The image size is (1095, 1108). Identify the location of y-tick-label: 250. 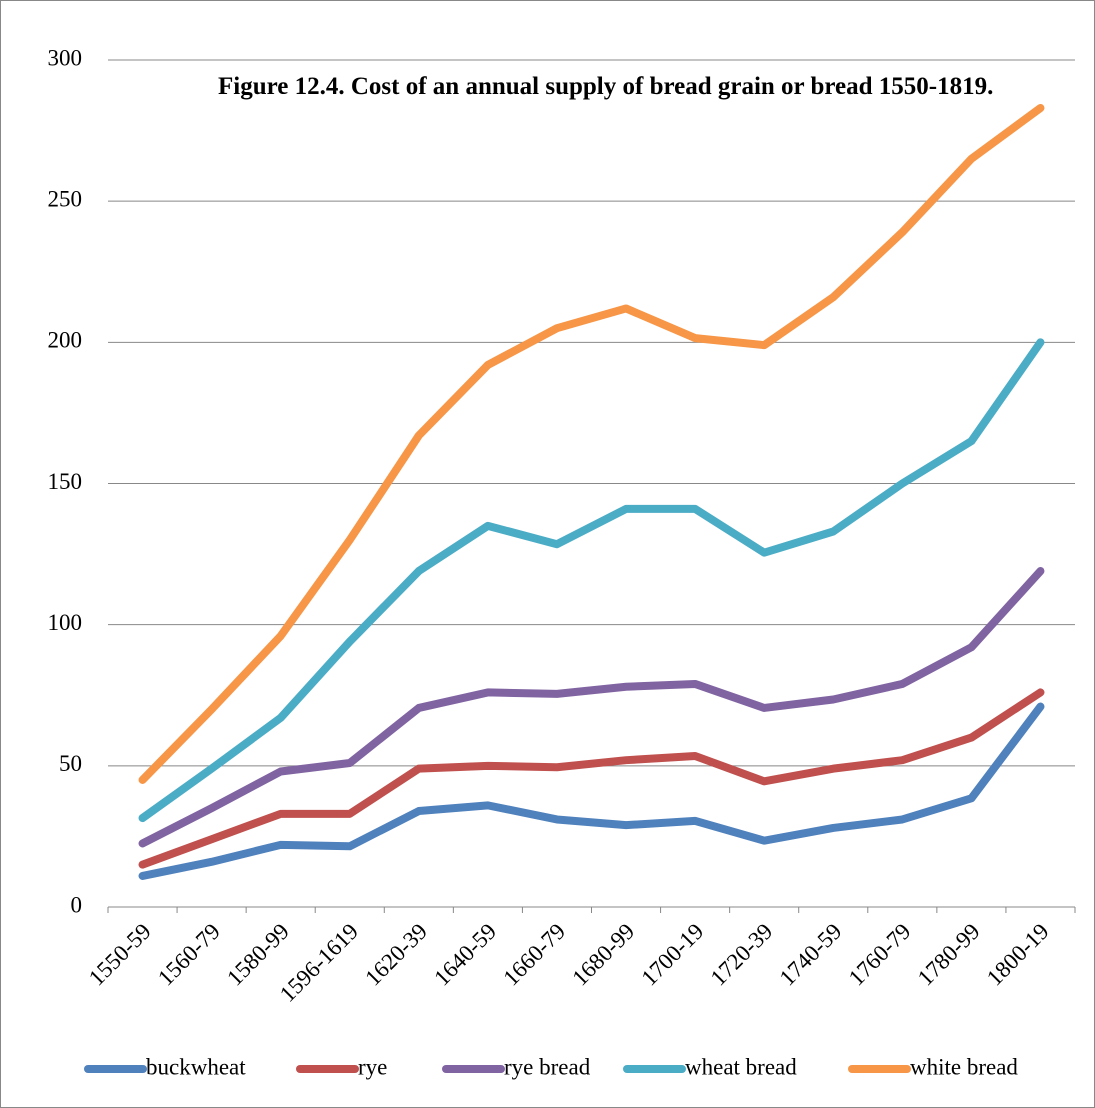
(65, 198).